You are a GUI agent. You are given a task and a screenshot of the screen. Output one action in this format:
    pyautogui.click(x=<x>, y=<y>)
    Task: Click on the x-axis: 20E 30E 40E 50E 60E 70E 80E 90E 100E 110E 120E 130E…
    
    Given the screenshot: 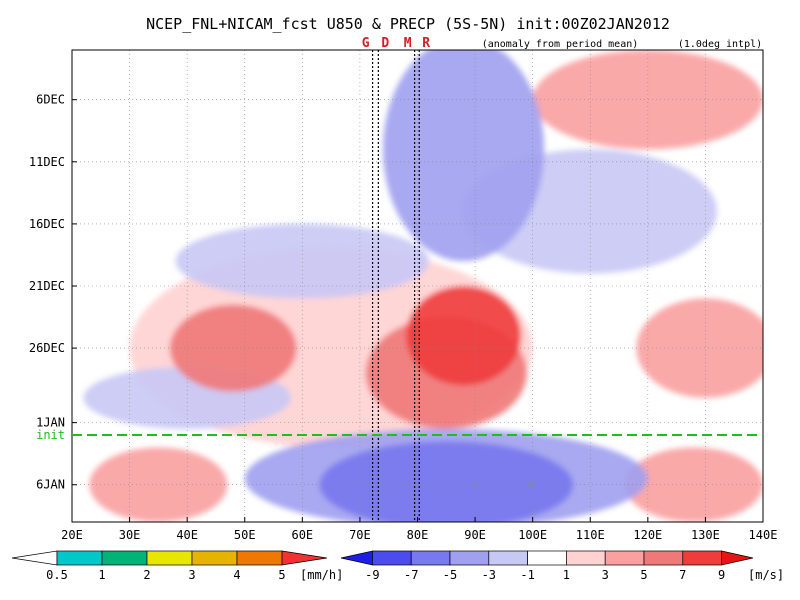 What is the action you would take?
    pyautogui.click(x=419, y=529)
    